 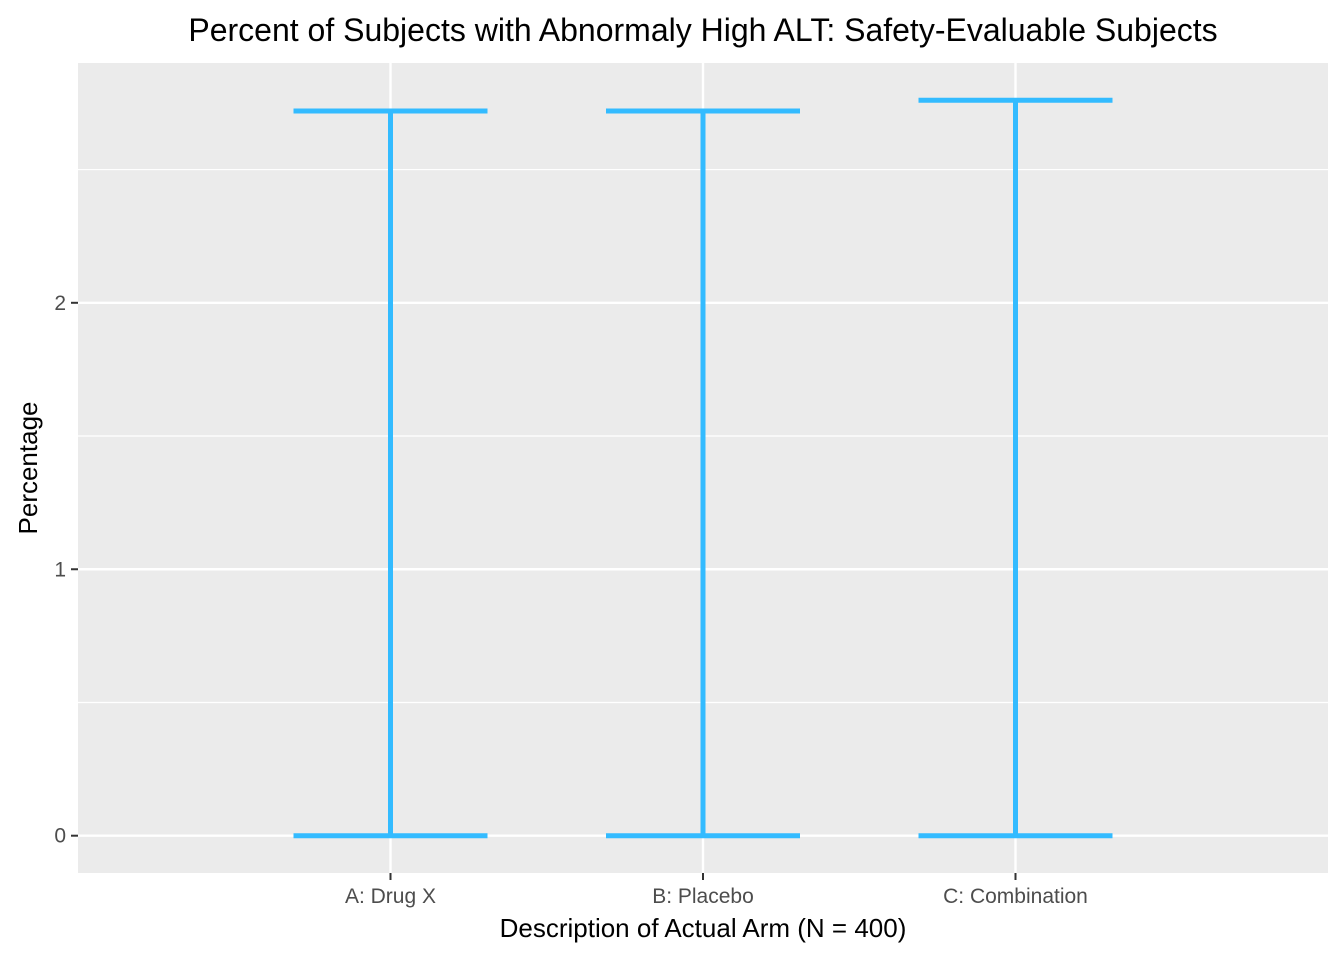 I want to click on y-axis: 0 1 2, so click(x=66, y=570).